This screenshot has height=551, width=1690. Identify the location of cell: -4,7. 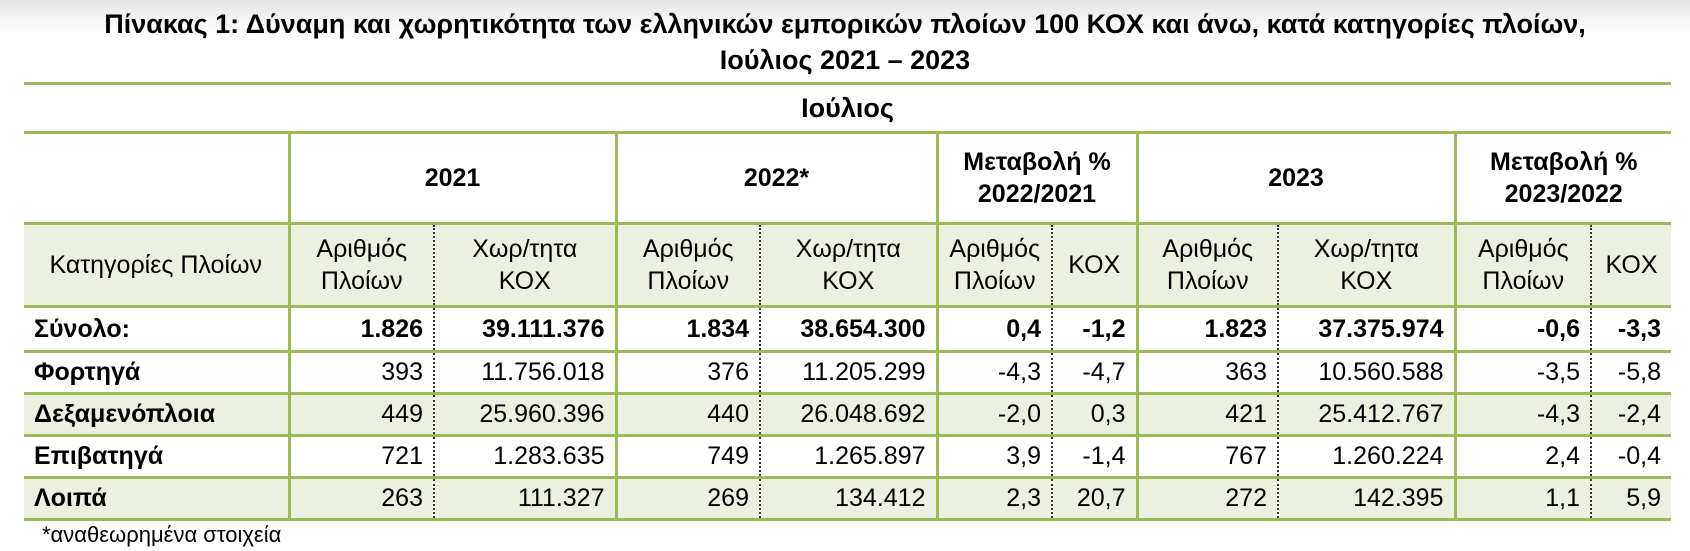
(1094, 373).